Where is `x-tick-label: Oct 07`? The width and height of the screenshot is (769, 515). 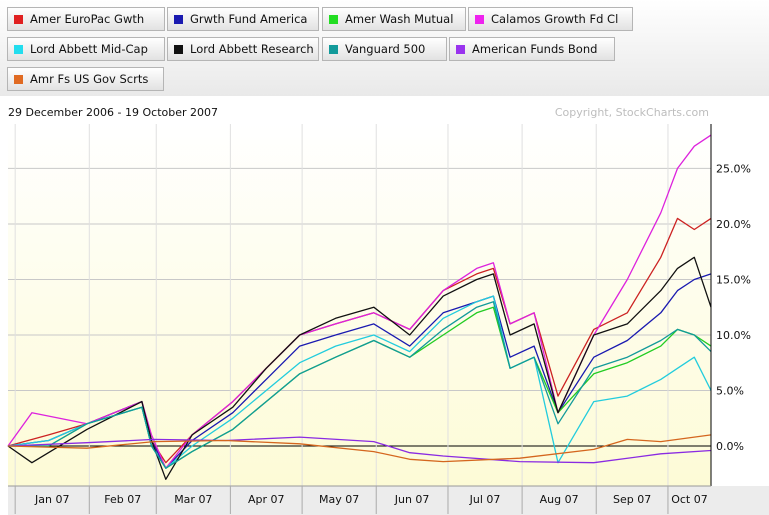
x-tick-label: Oct 07 is located at coordinates (689, 499).